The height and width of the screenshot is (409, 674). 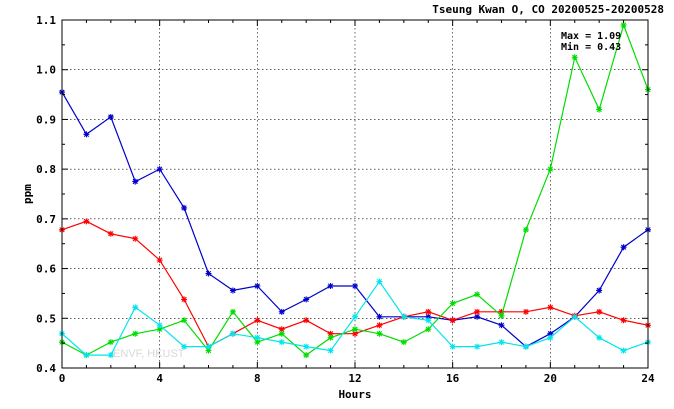 What do you see at coordinates (591, 36) in the screenshot?
I see `max-label: Max = 1.09` at bounding box center [591, 36].